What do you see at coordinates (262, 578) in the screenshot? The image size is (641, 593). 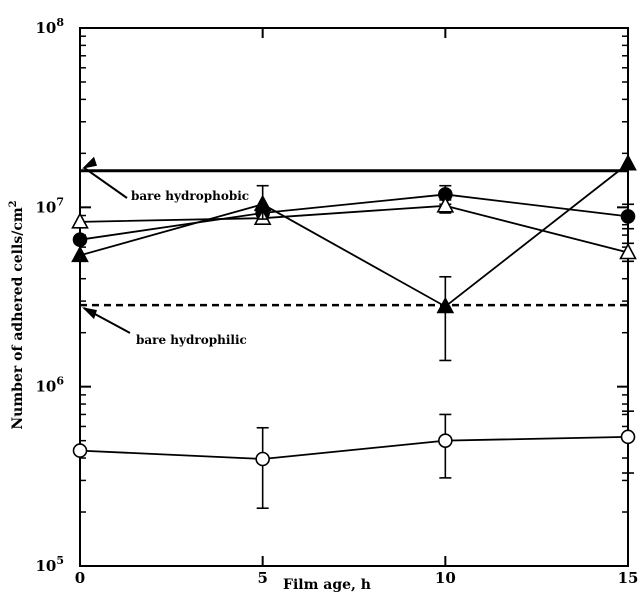 I see `x-tick-label: 5` at bounding box center [262, 578].